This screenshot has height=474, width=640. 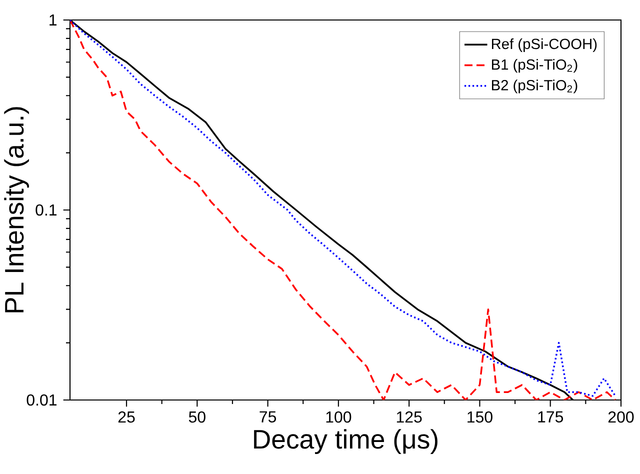 What do you see at coordinates (197, 417) in the screenshot?
I see `x-tick-label: 50` at bounding box center [197, 417].